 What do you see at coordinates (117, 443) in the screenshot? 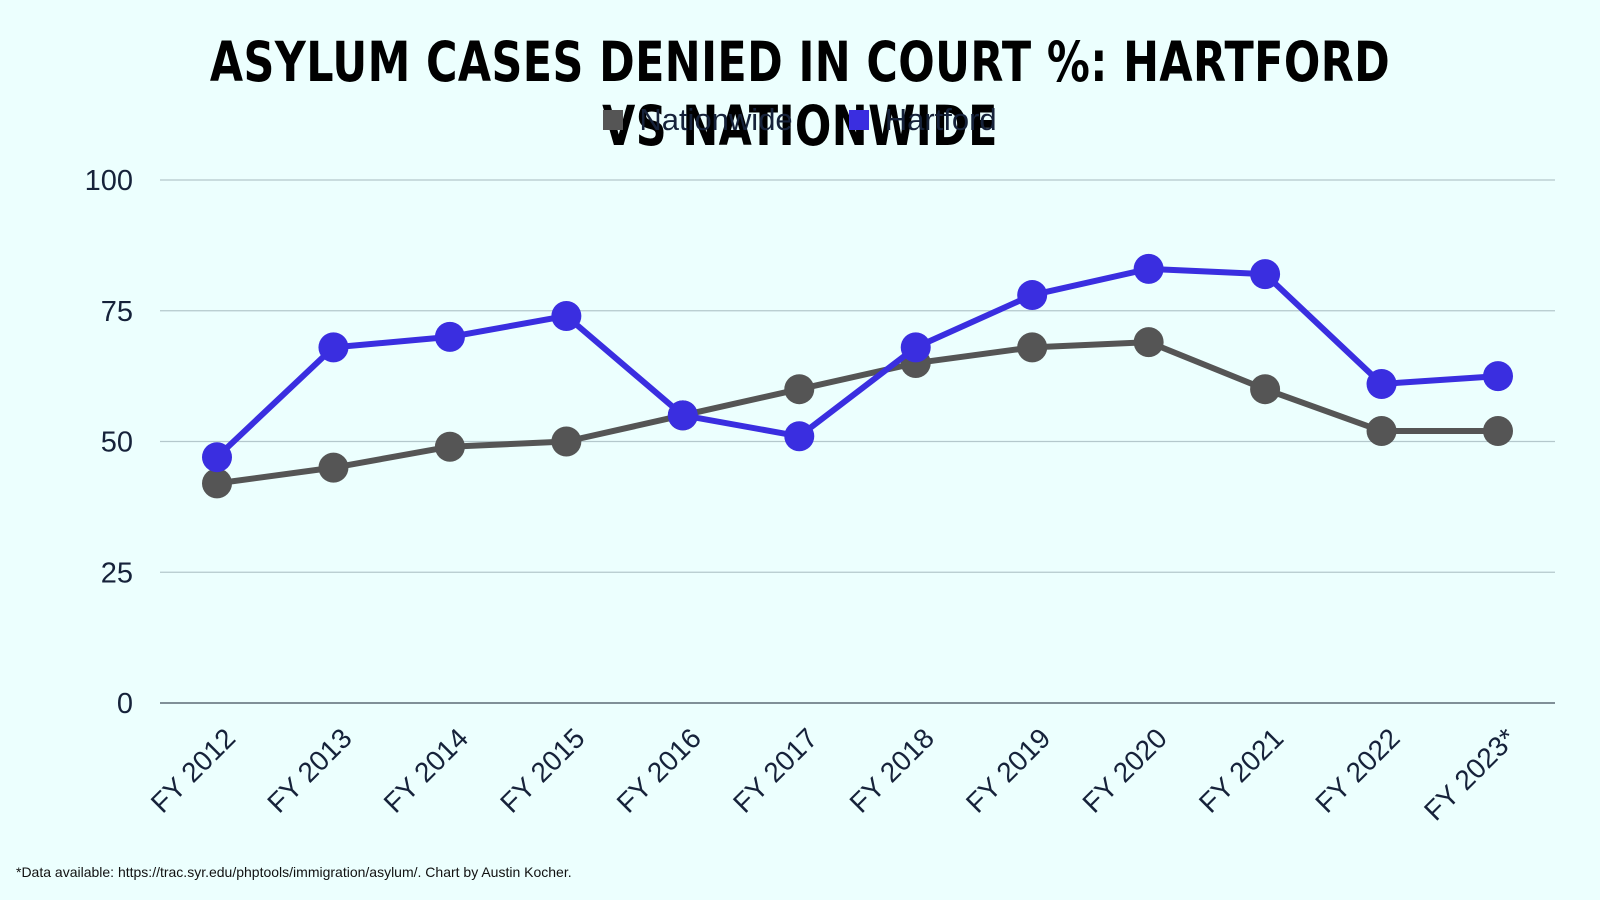
I see `y-tick-label: 50` at bounding box center [117, 443].